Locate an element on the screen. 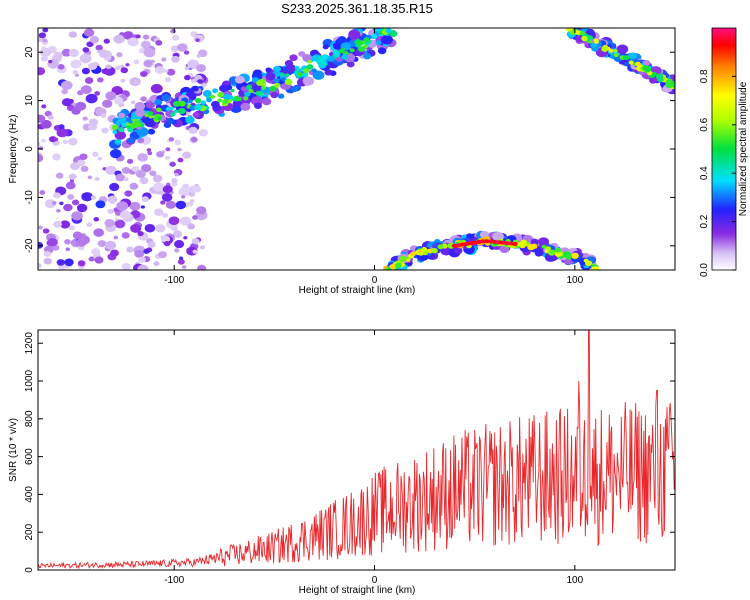  y-tick-label: -20 is located at coordinates (29, 245).